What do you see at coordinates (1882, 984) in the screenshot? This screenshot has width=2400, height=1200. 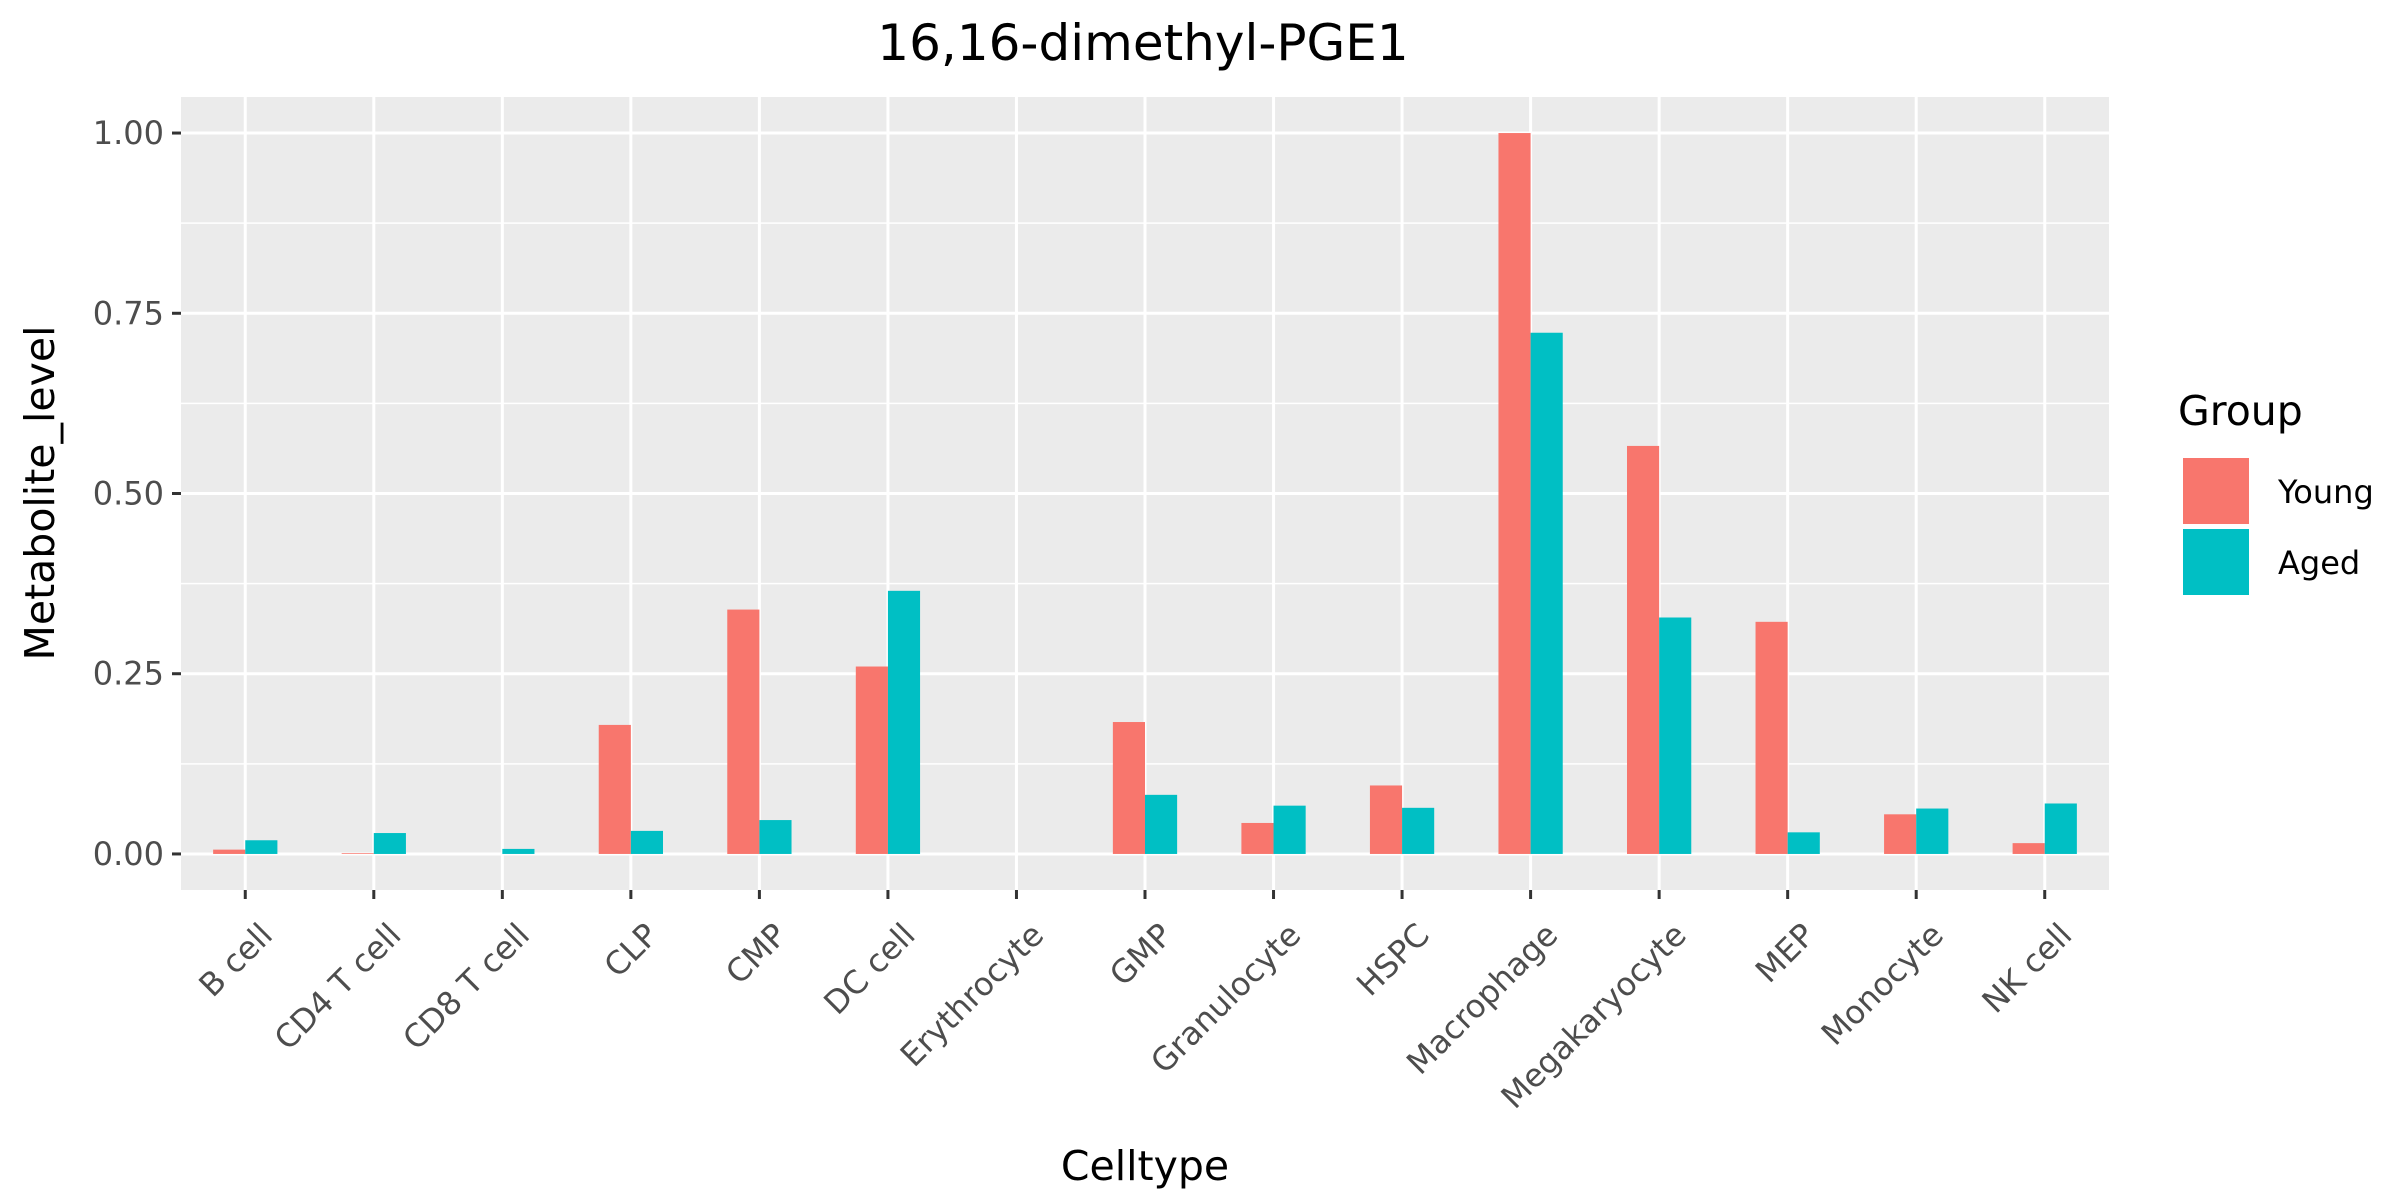 I see `x-tick-label: Monocyte` at bounding box center [1882, 984].